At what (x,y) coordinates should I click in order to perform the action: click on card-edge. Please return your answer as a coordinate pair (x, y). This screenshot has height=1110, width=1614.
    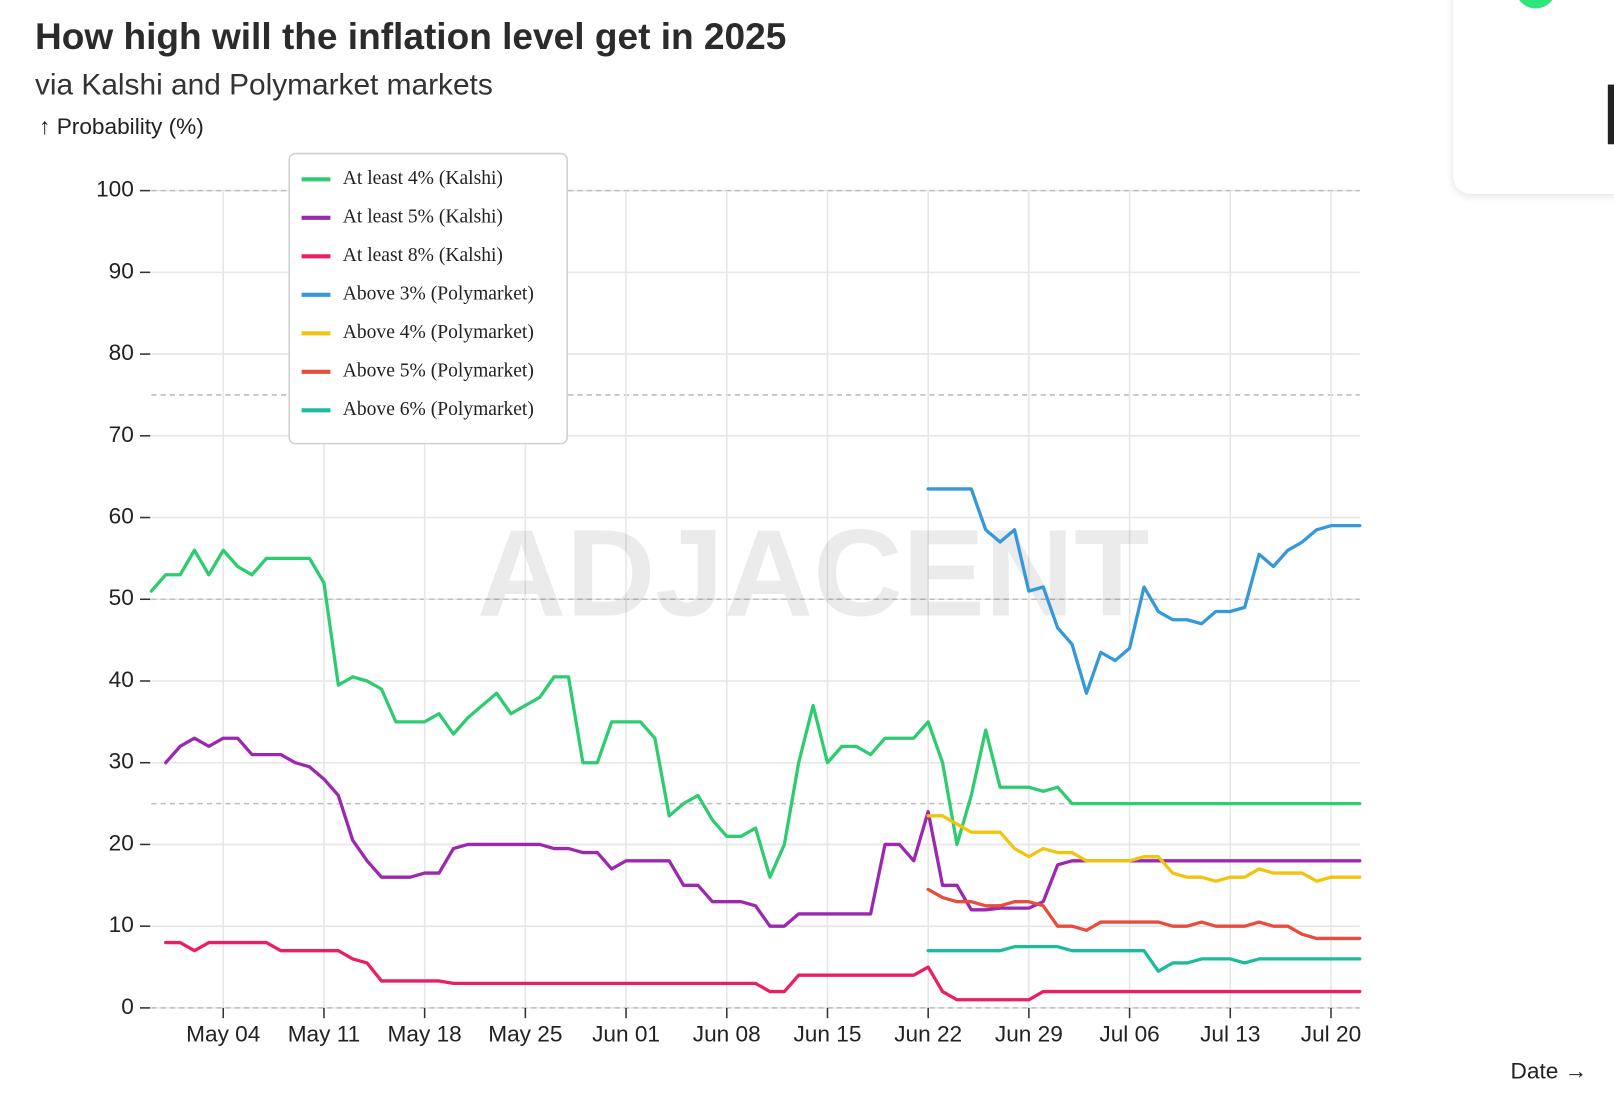
    Looking at the image, I should click on (1610, 114).